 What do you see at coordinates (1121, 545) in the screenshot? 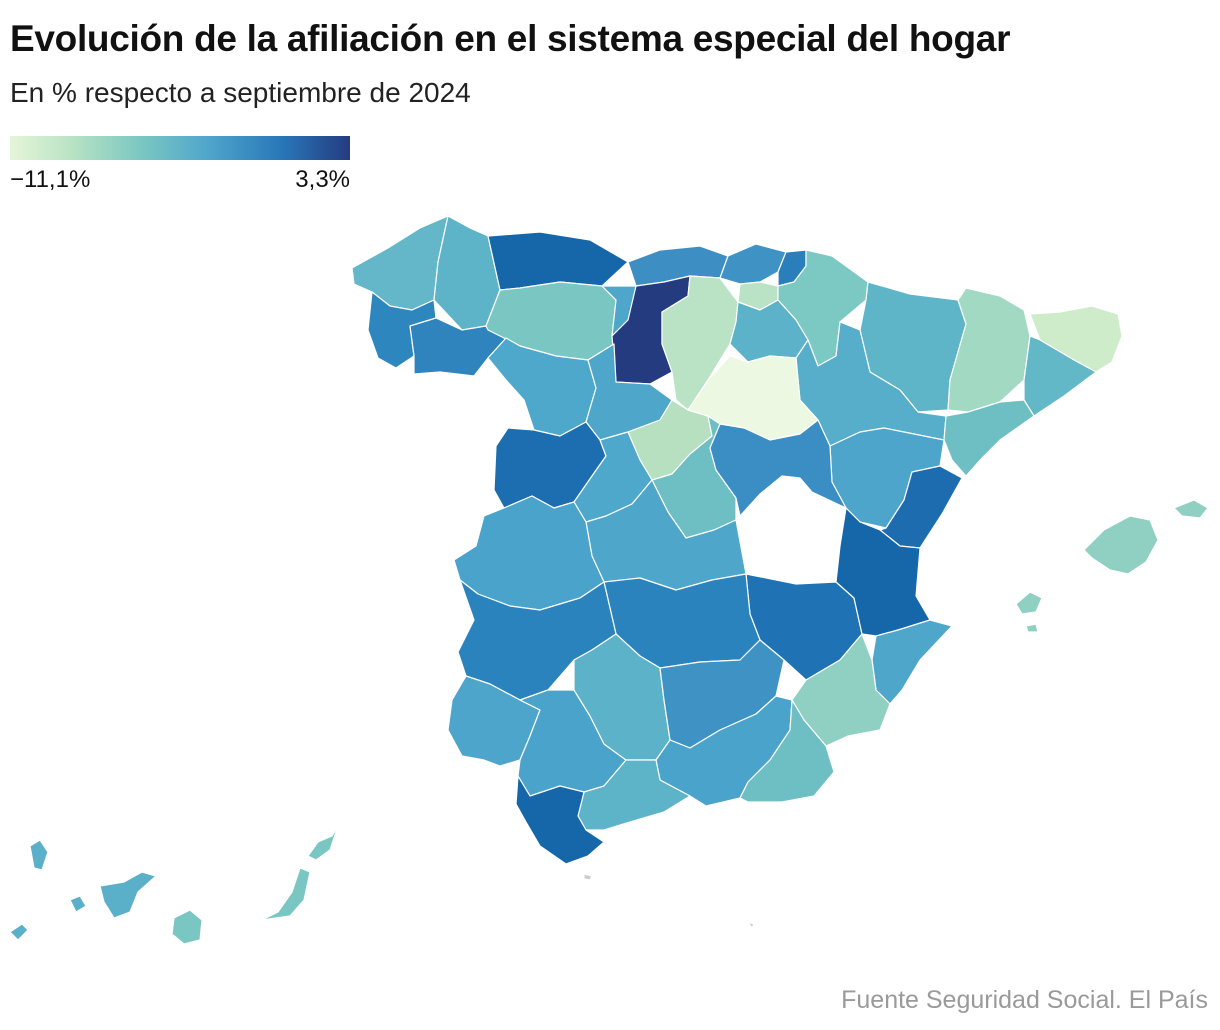
I see `province-mallorca` at bounding box center [1121, 545].